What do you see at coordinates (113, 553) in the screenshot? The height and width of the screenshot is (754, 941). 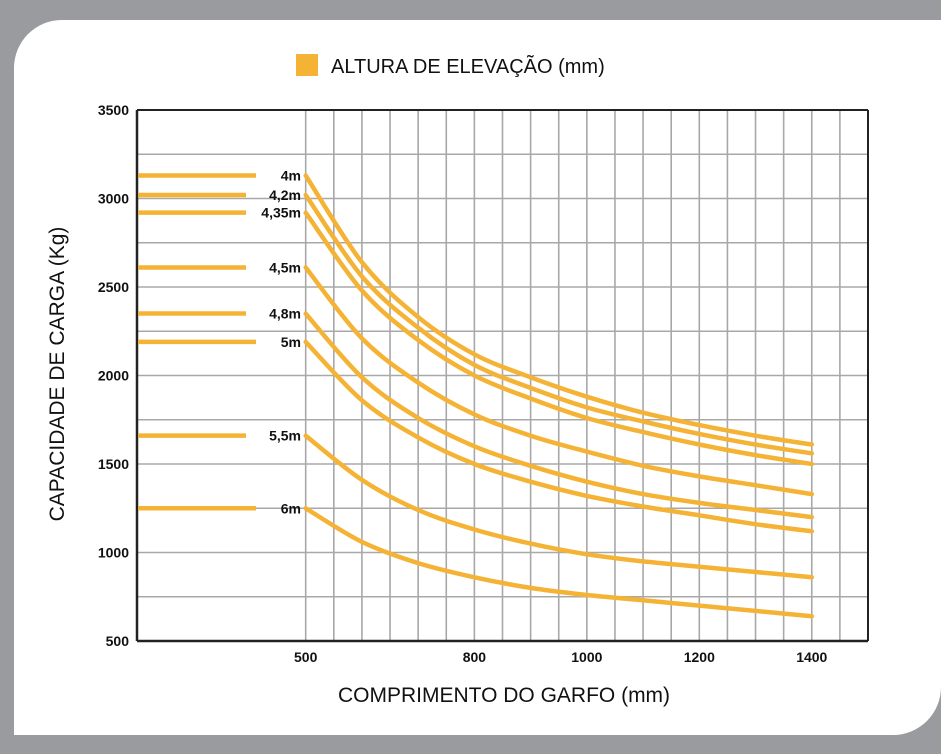 I see `y-tick-label: 1000` at bounding box center [113, 553].